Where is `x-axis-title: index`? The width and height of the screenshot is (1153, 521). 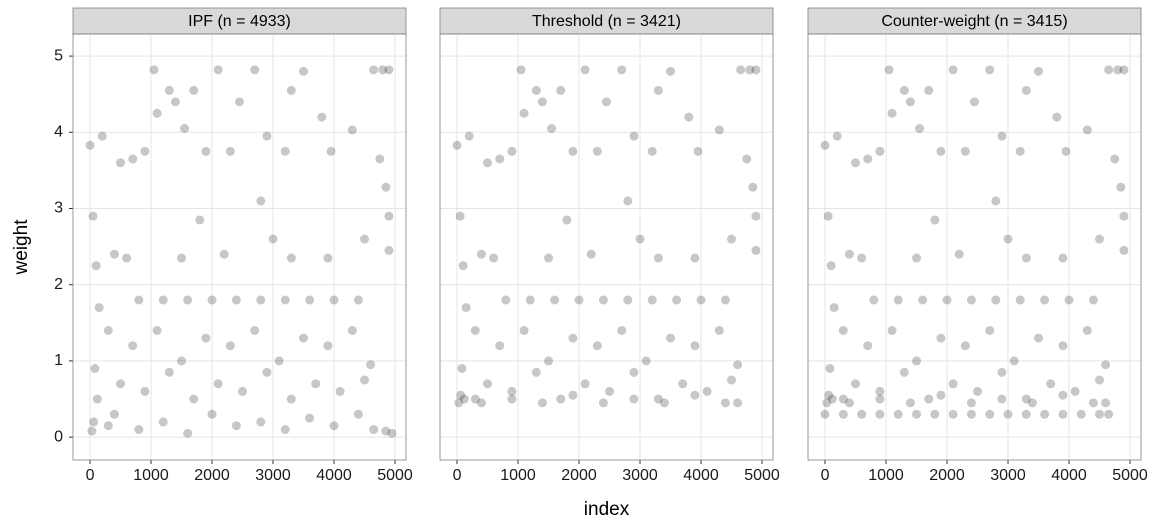
x-axis-title: index is located at coordinates (607, 509).